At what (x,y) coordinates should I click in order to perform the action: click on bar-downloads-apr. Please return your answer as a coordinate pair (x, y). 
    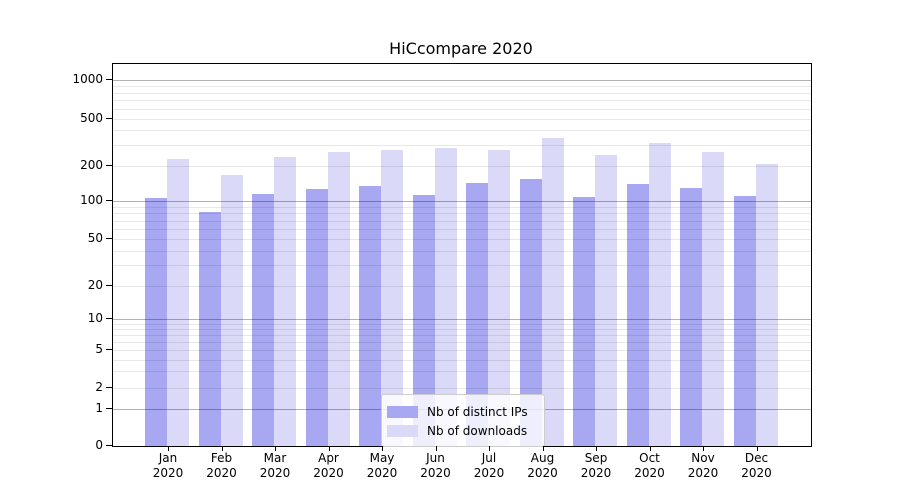
    Looking at the image, I should click on (338, 299).